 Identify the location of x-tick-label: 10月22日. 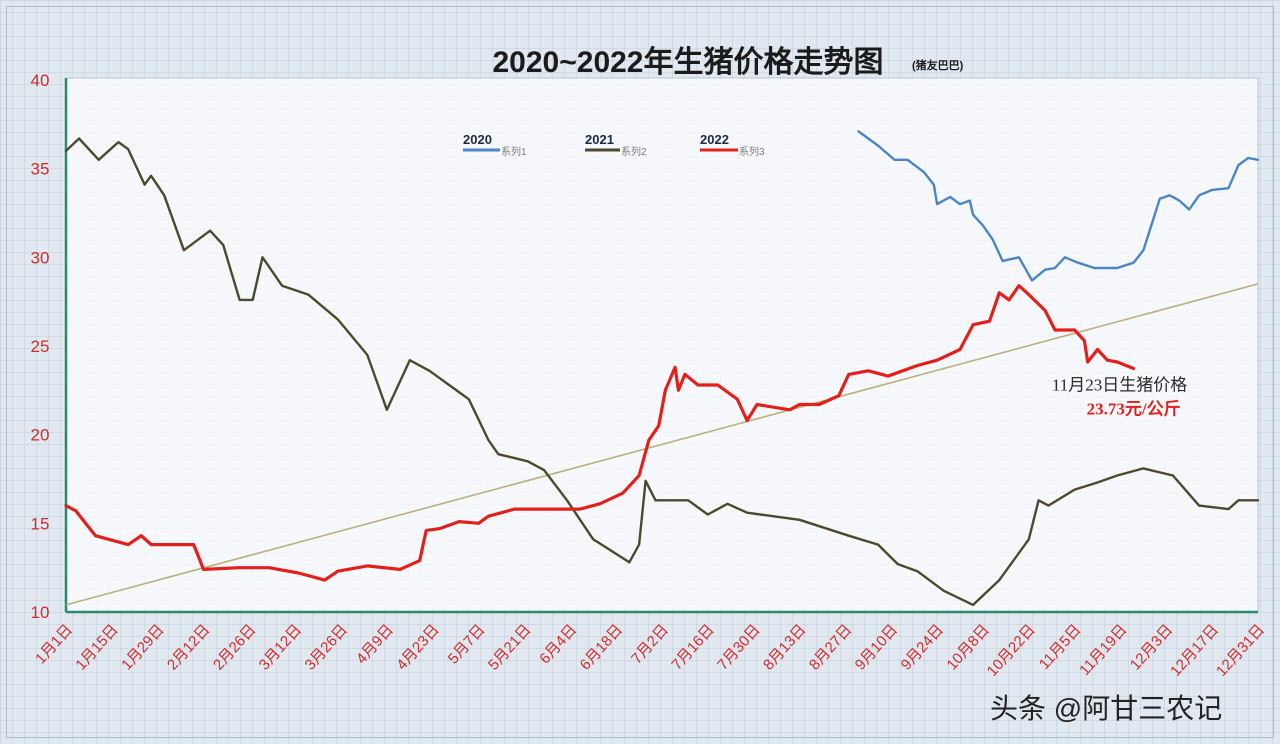
(1011, 650).